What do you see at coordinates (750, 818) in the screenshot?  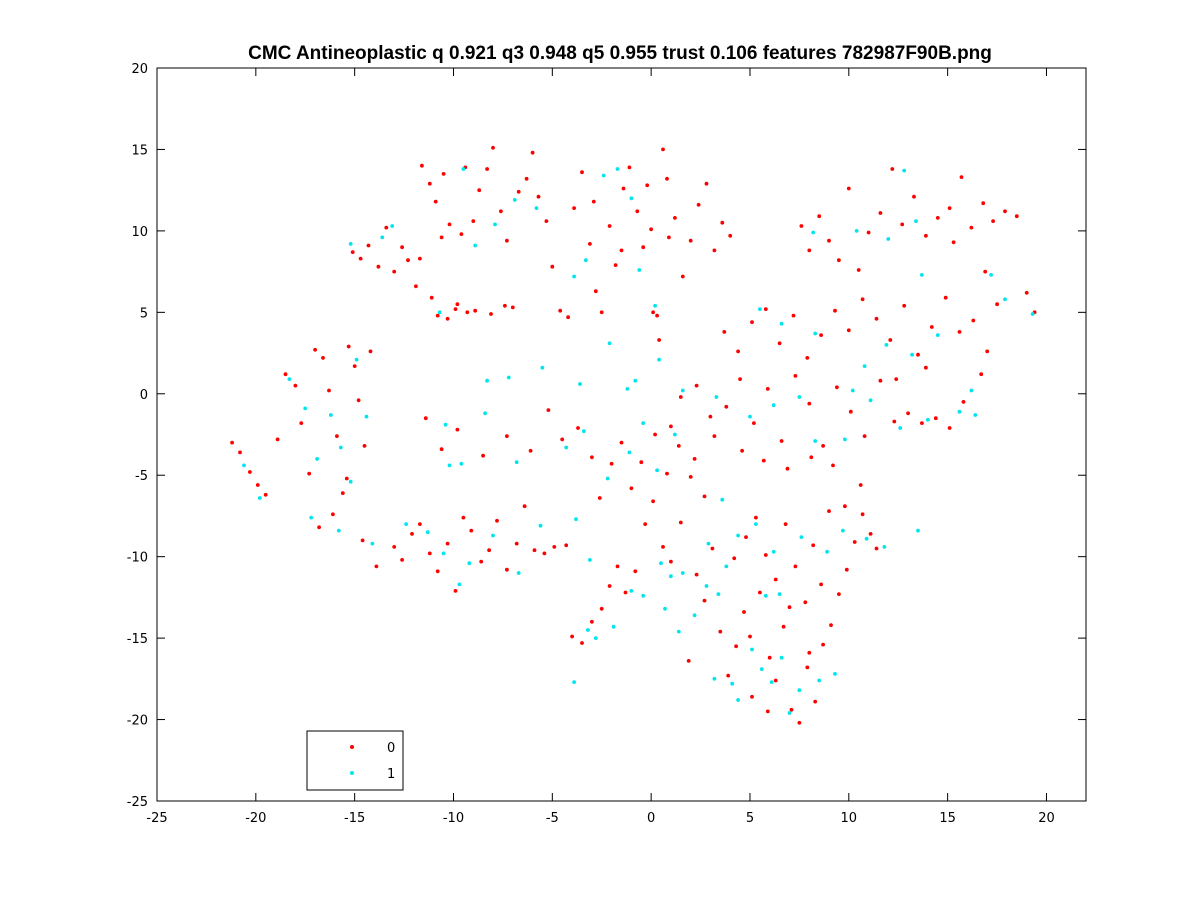 I see `x-tick-label: 5` at bounding box center [750, 818].